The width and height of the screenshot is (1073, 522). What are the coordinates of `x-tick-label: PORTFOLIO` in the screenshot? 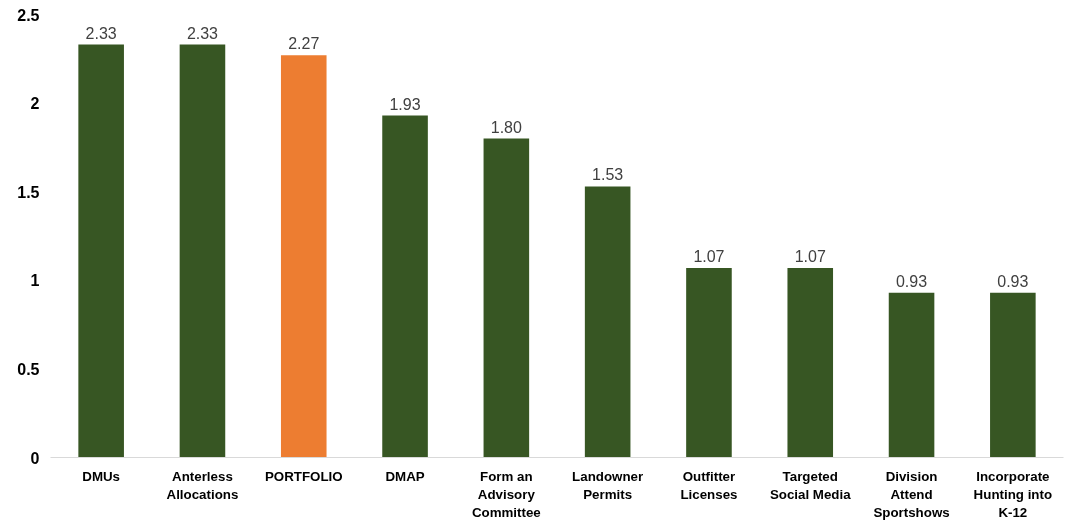 It's located at (303, 476).